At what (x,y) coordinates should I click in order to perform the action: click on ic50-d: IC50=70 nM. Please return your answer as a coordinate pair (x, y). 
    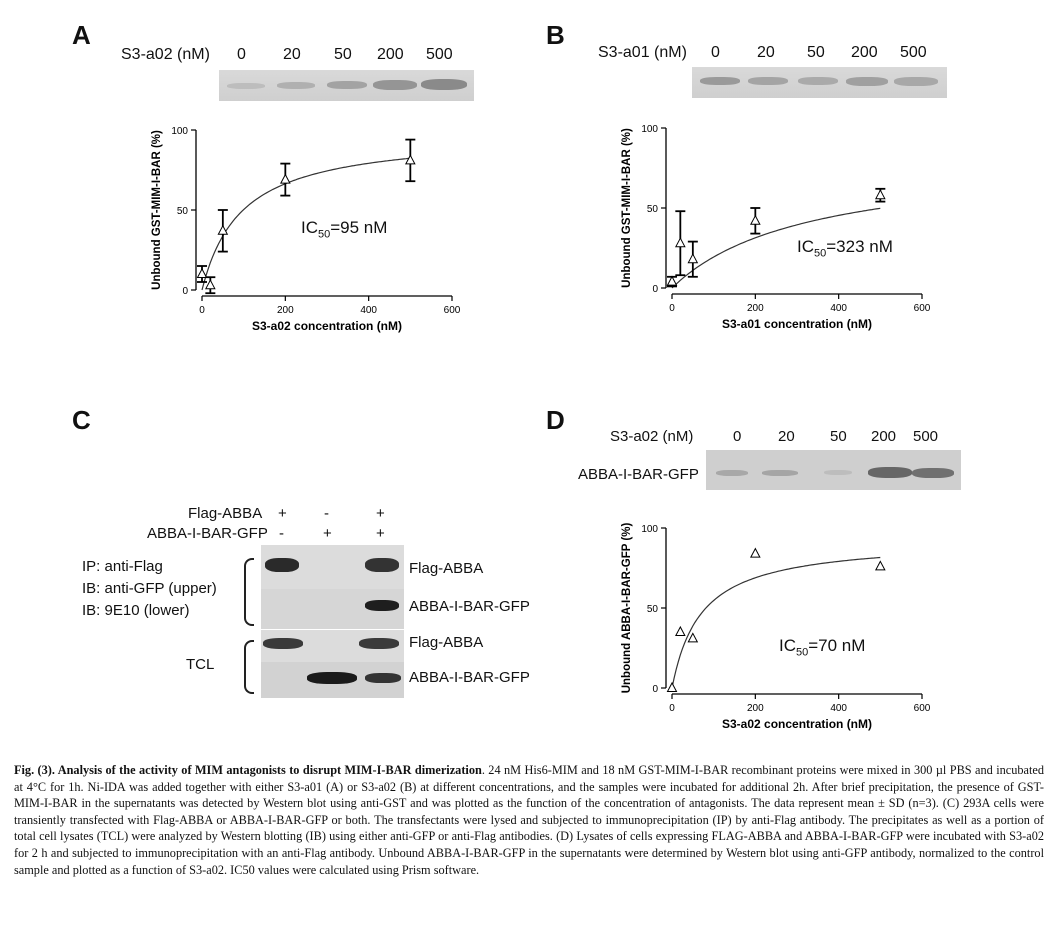
    Looking at the image, I should click on (822, 647).